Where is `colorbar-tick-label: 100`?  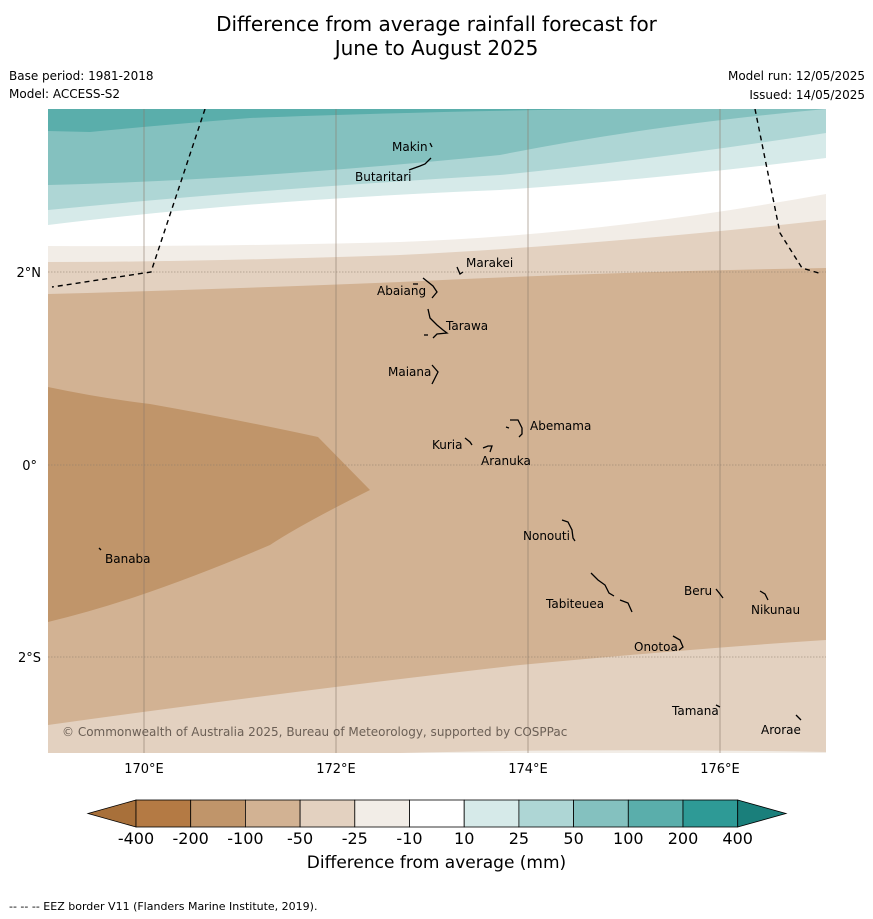
colorbar-tick-label: 100 is located at coordinates (628, 838).